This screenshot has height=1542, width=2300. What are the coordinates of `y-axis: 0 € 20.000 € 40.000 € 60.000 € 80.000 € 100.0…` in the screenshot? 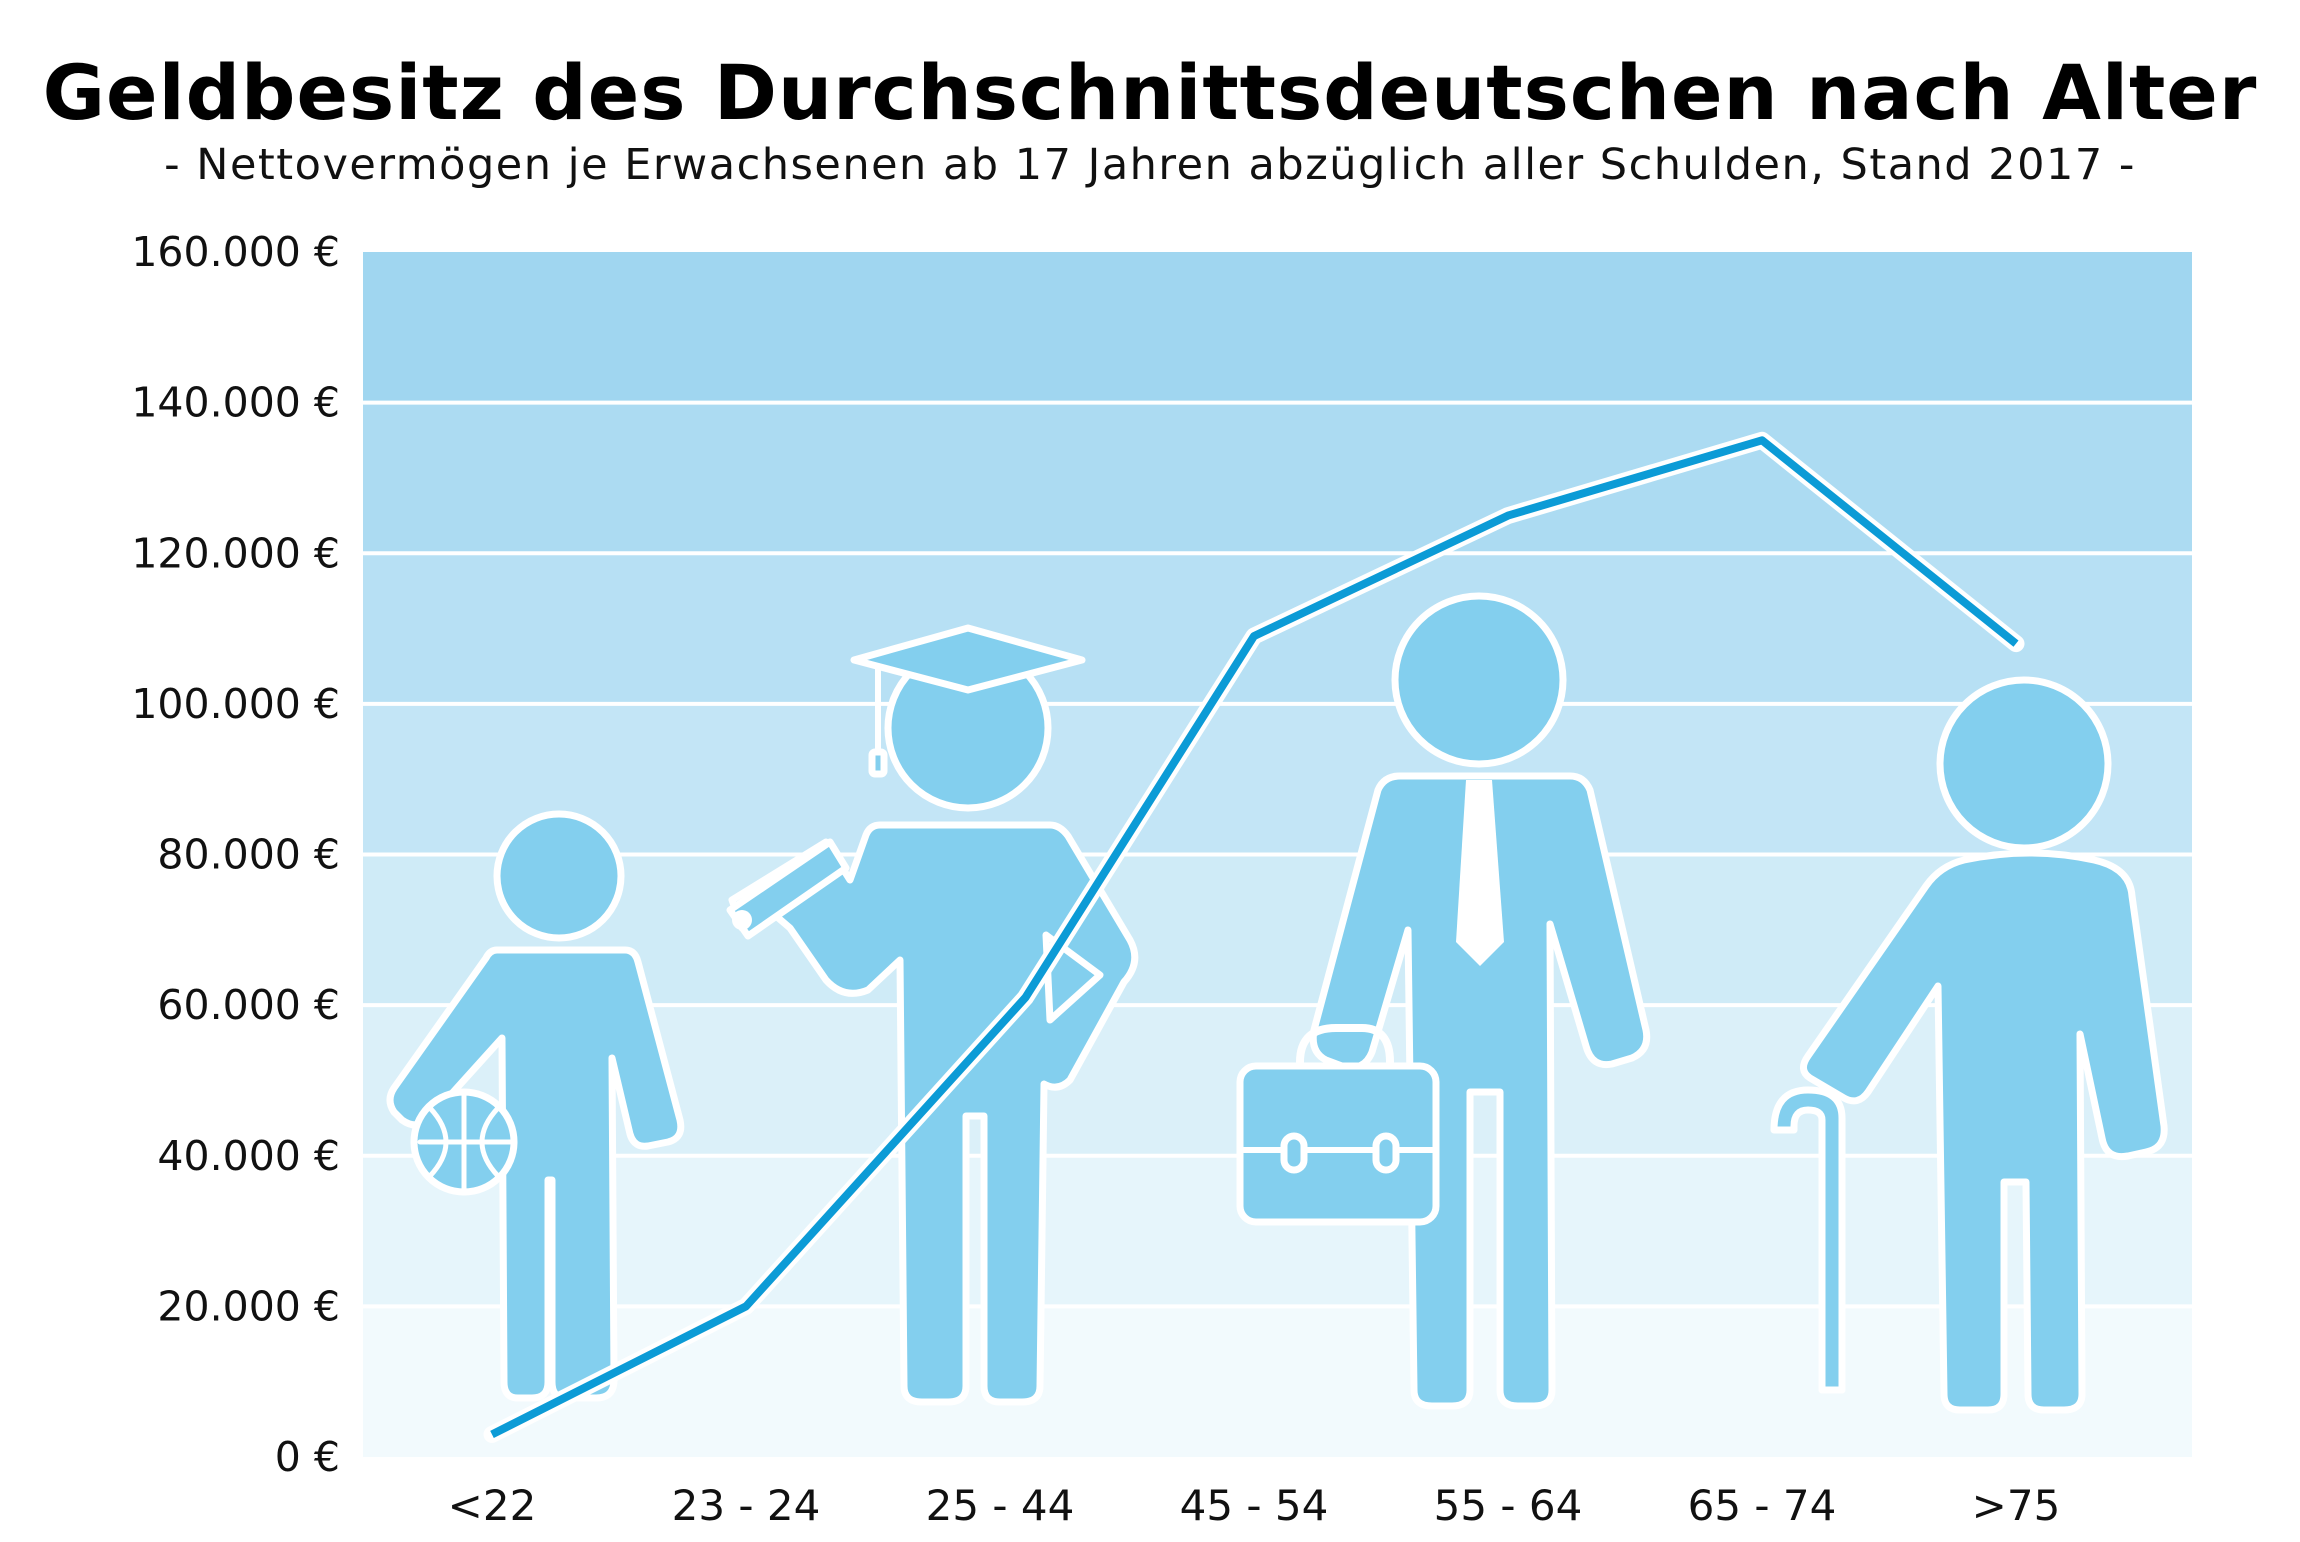 It's located at (235, 854).